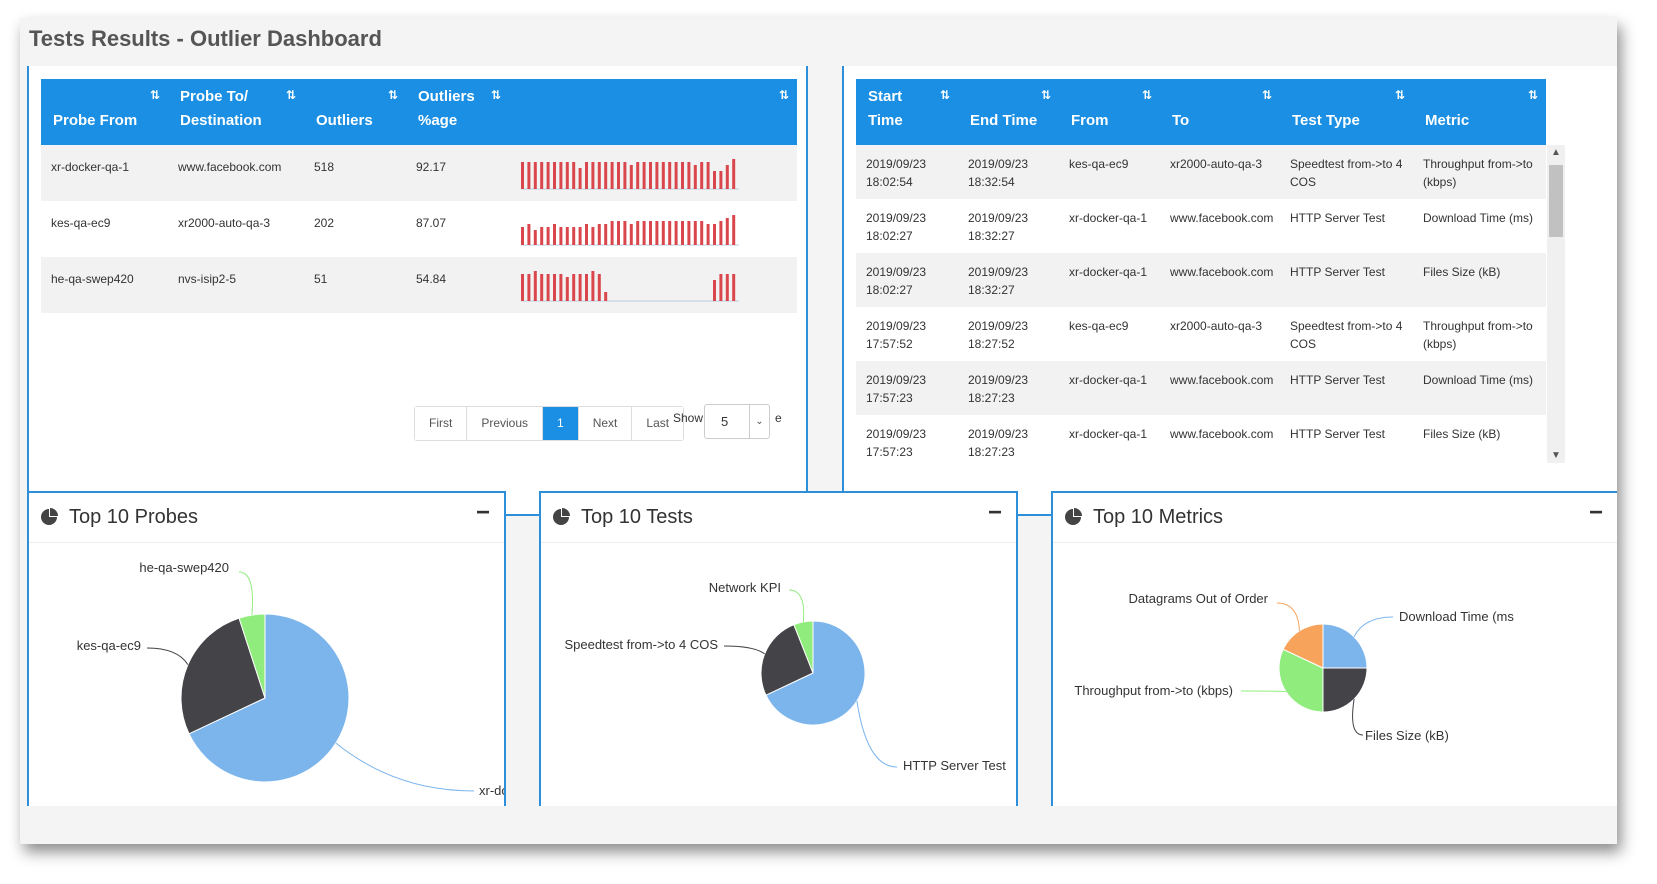  What do you see at coordinates (1099, 326) in the screenshot?
I see `cell-from: kes-qa-ec9` at bounding box center [1099, 326].